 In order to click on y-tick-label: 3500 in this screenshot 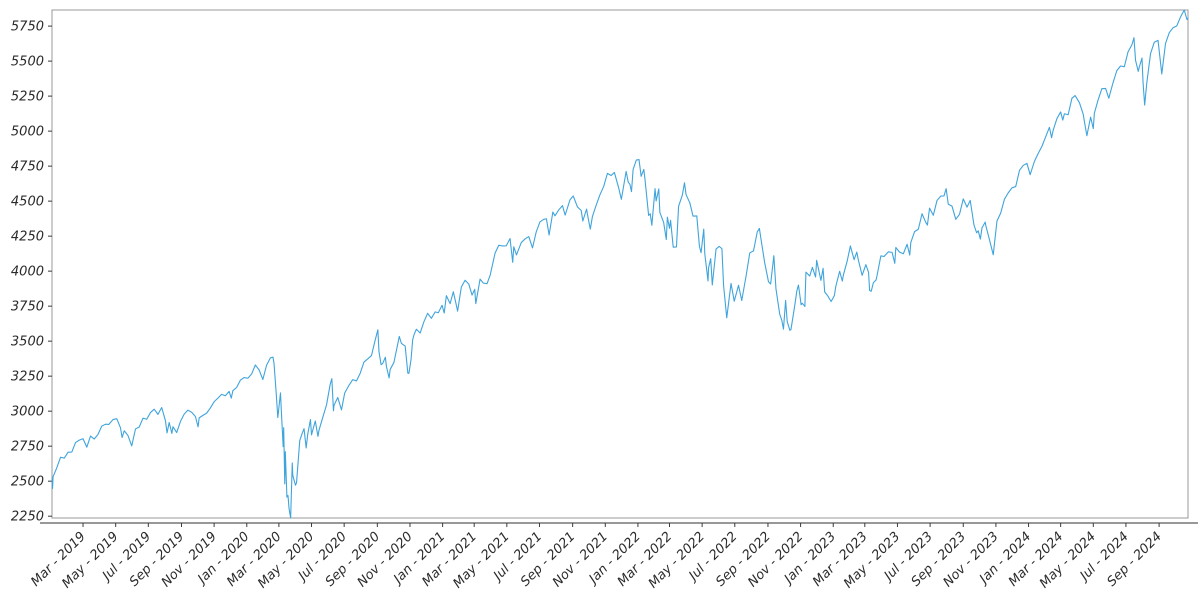, I will do `click(27, 342)`.